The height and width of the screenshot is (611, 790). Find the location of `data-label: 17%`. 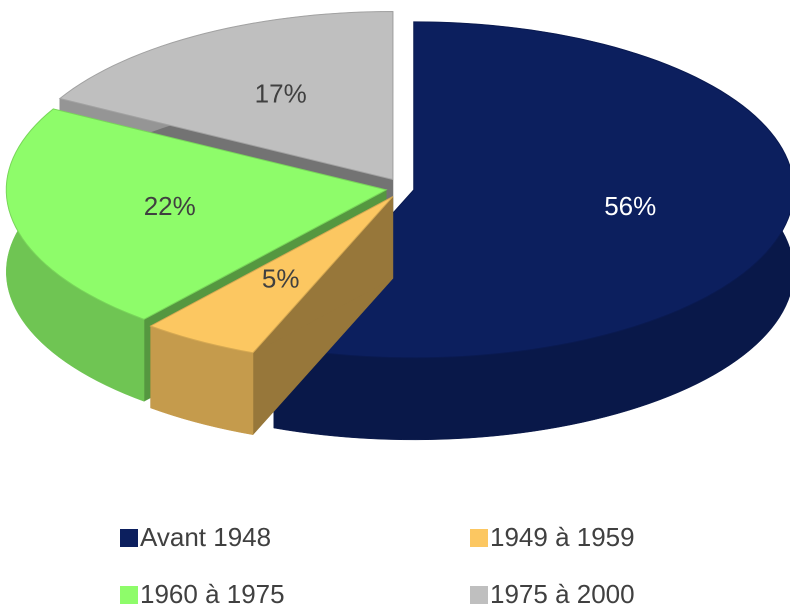

data-label: 17% is located at coordinates (281, 93).